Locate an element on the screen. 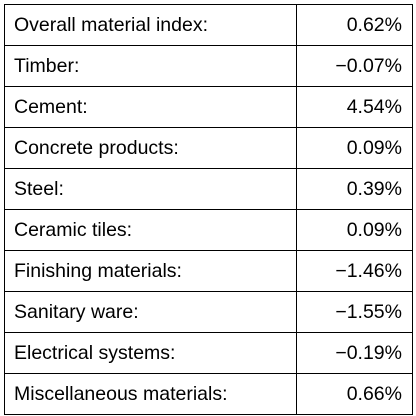 The image size is (416, 416). row-label: Overall material index: is located at coordinates (150, 25).